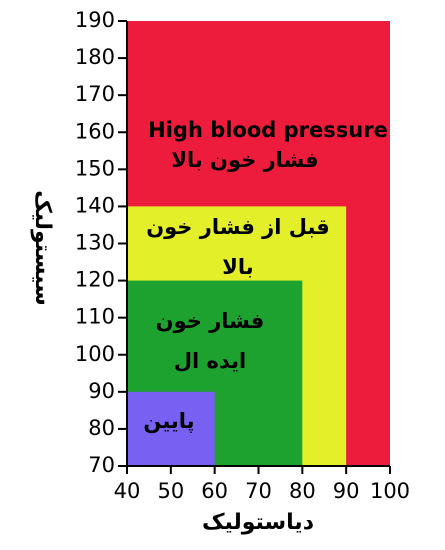 This screenshot has width=445, height=550. Describe the element at coordinates (42, 248) in the screenshot. I see `y-axis-title: سیستولیک` at that location.